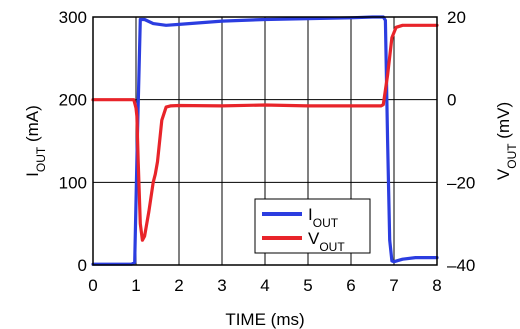 The width and height of the screenshot is (520, 329). I want to click on y-right-tick-label: 0, so click(451, 100).